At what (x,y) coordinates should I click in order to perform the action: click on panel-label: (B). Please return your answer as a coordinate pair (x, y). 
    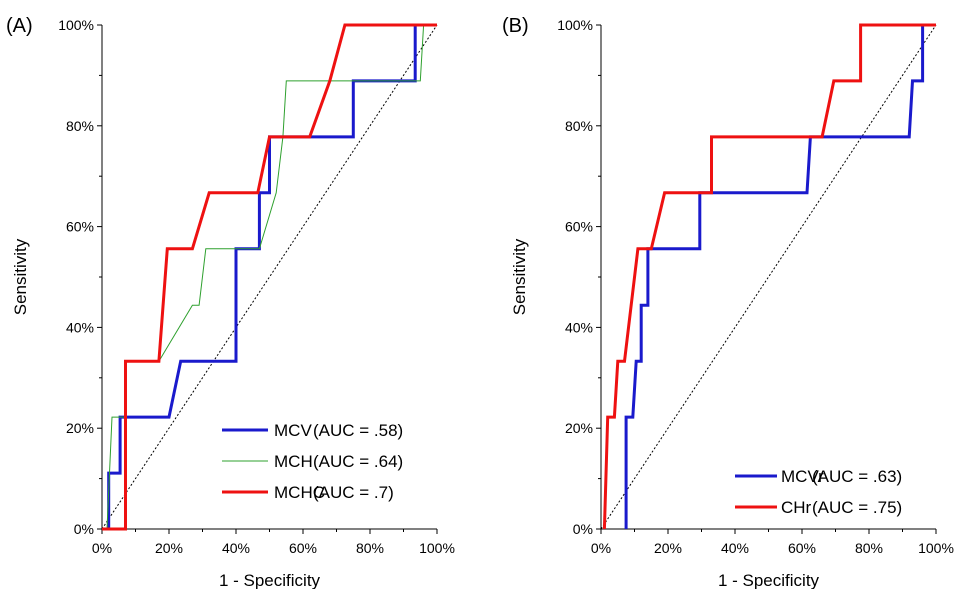
    Looking at the image, I should click on (515, 26).